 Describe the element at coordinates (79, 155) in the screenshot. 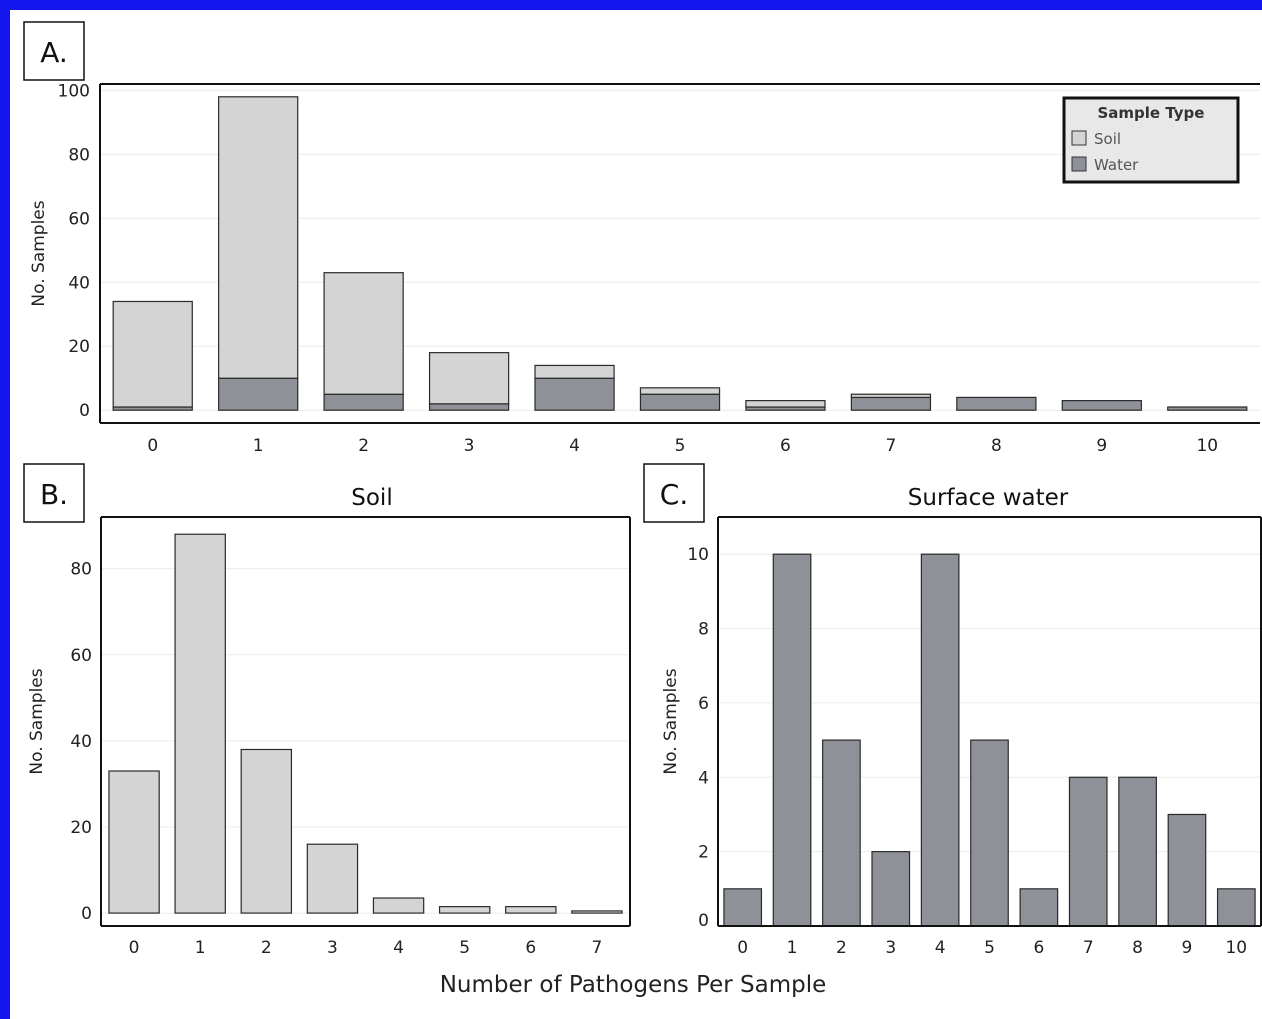

I see `y-tick-label-a-80: 80` at that location.